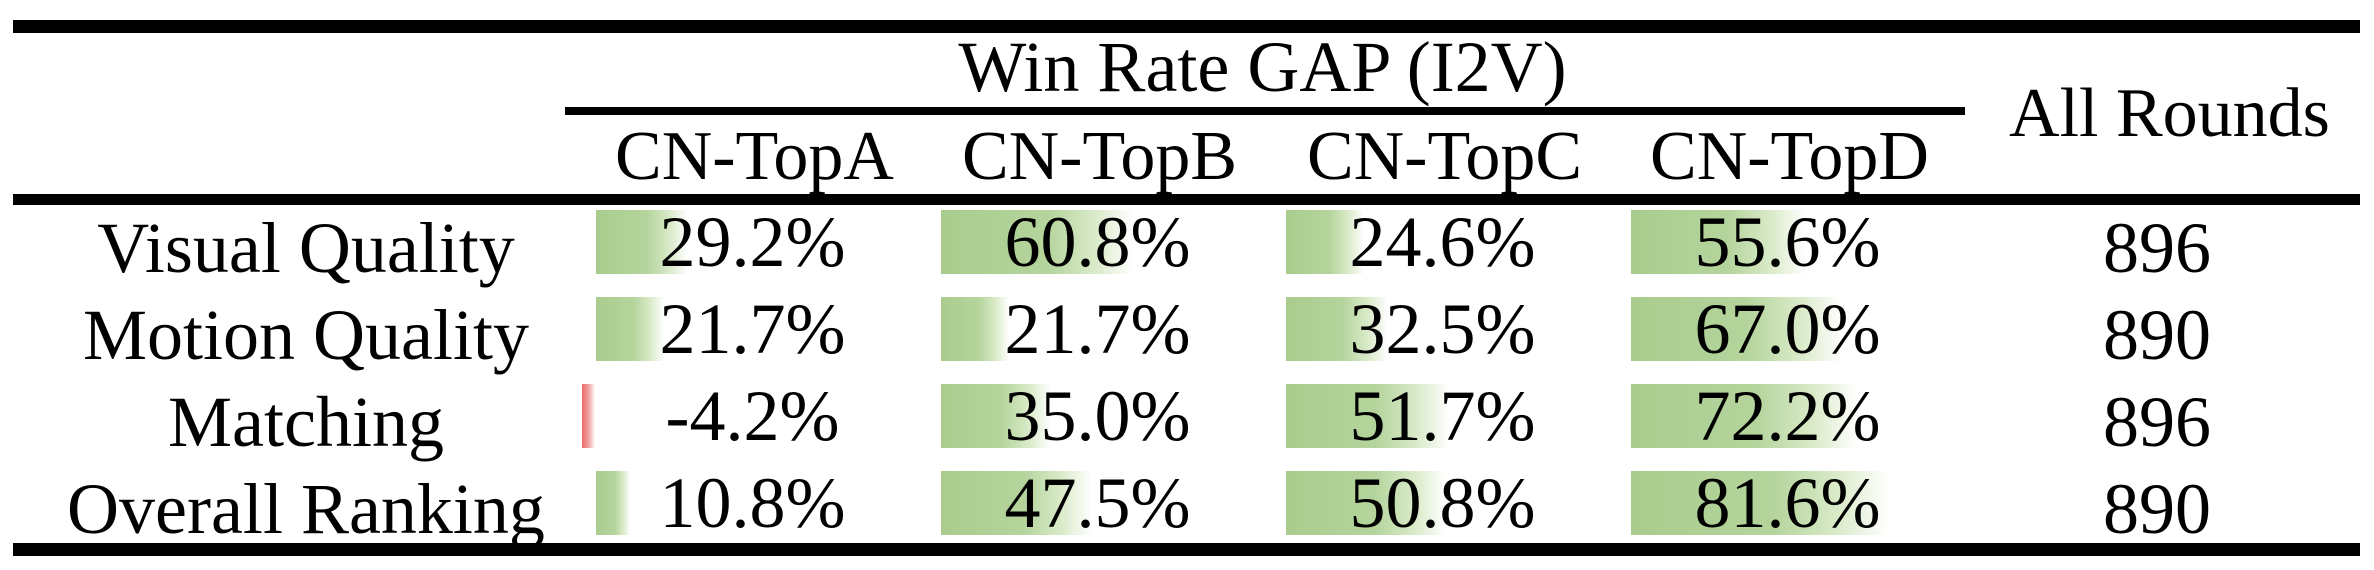 The height and width of the screenshot is (570, 2374). Describe the element at coordinates (1442, 328) in the screenshot. I see `winrate-value: 32.5%` at that location.